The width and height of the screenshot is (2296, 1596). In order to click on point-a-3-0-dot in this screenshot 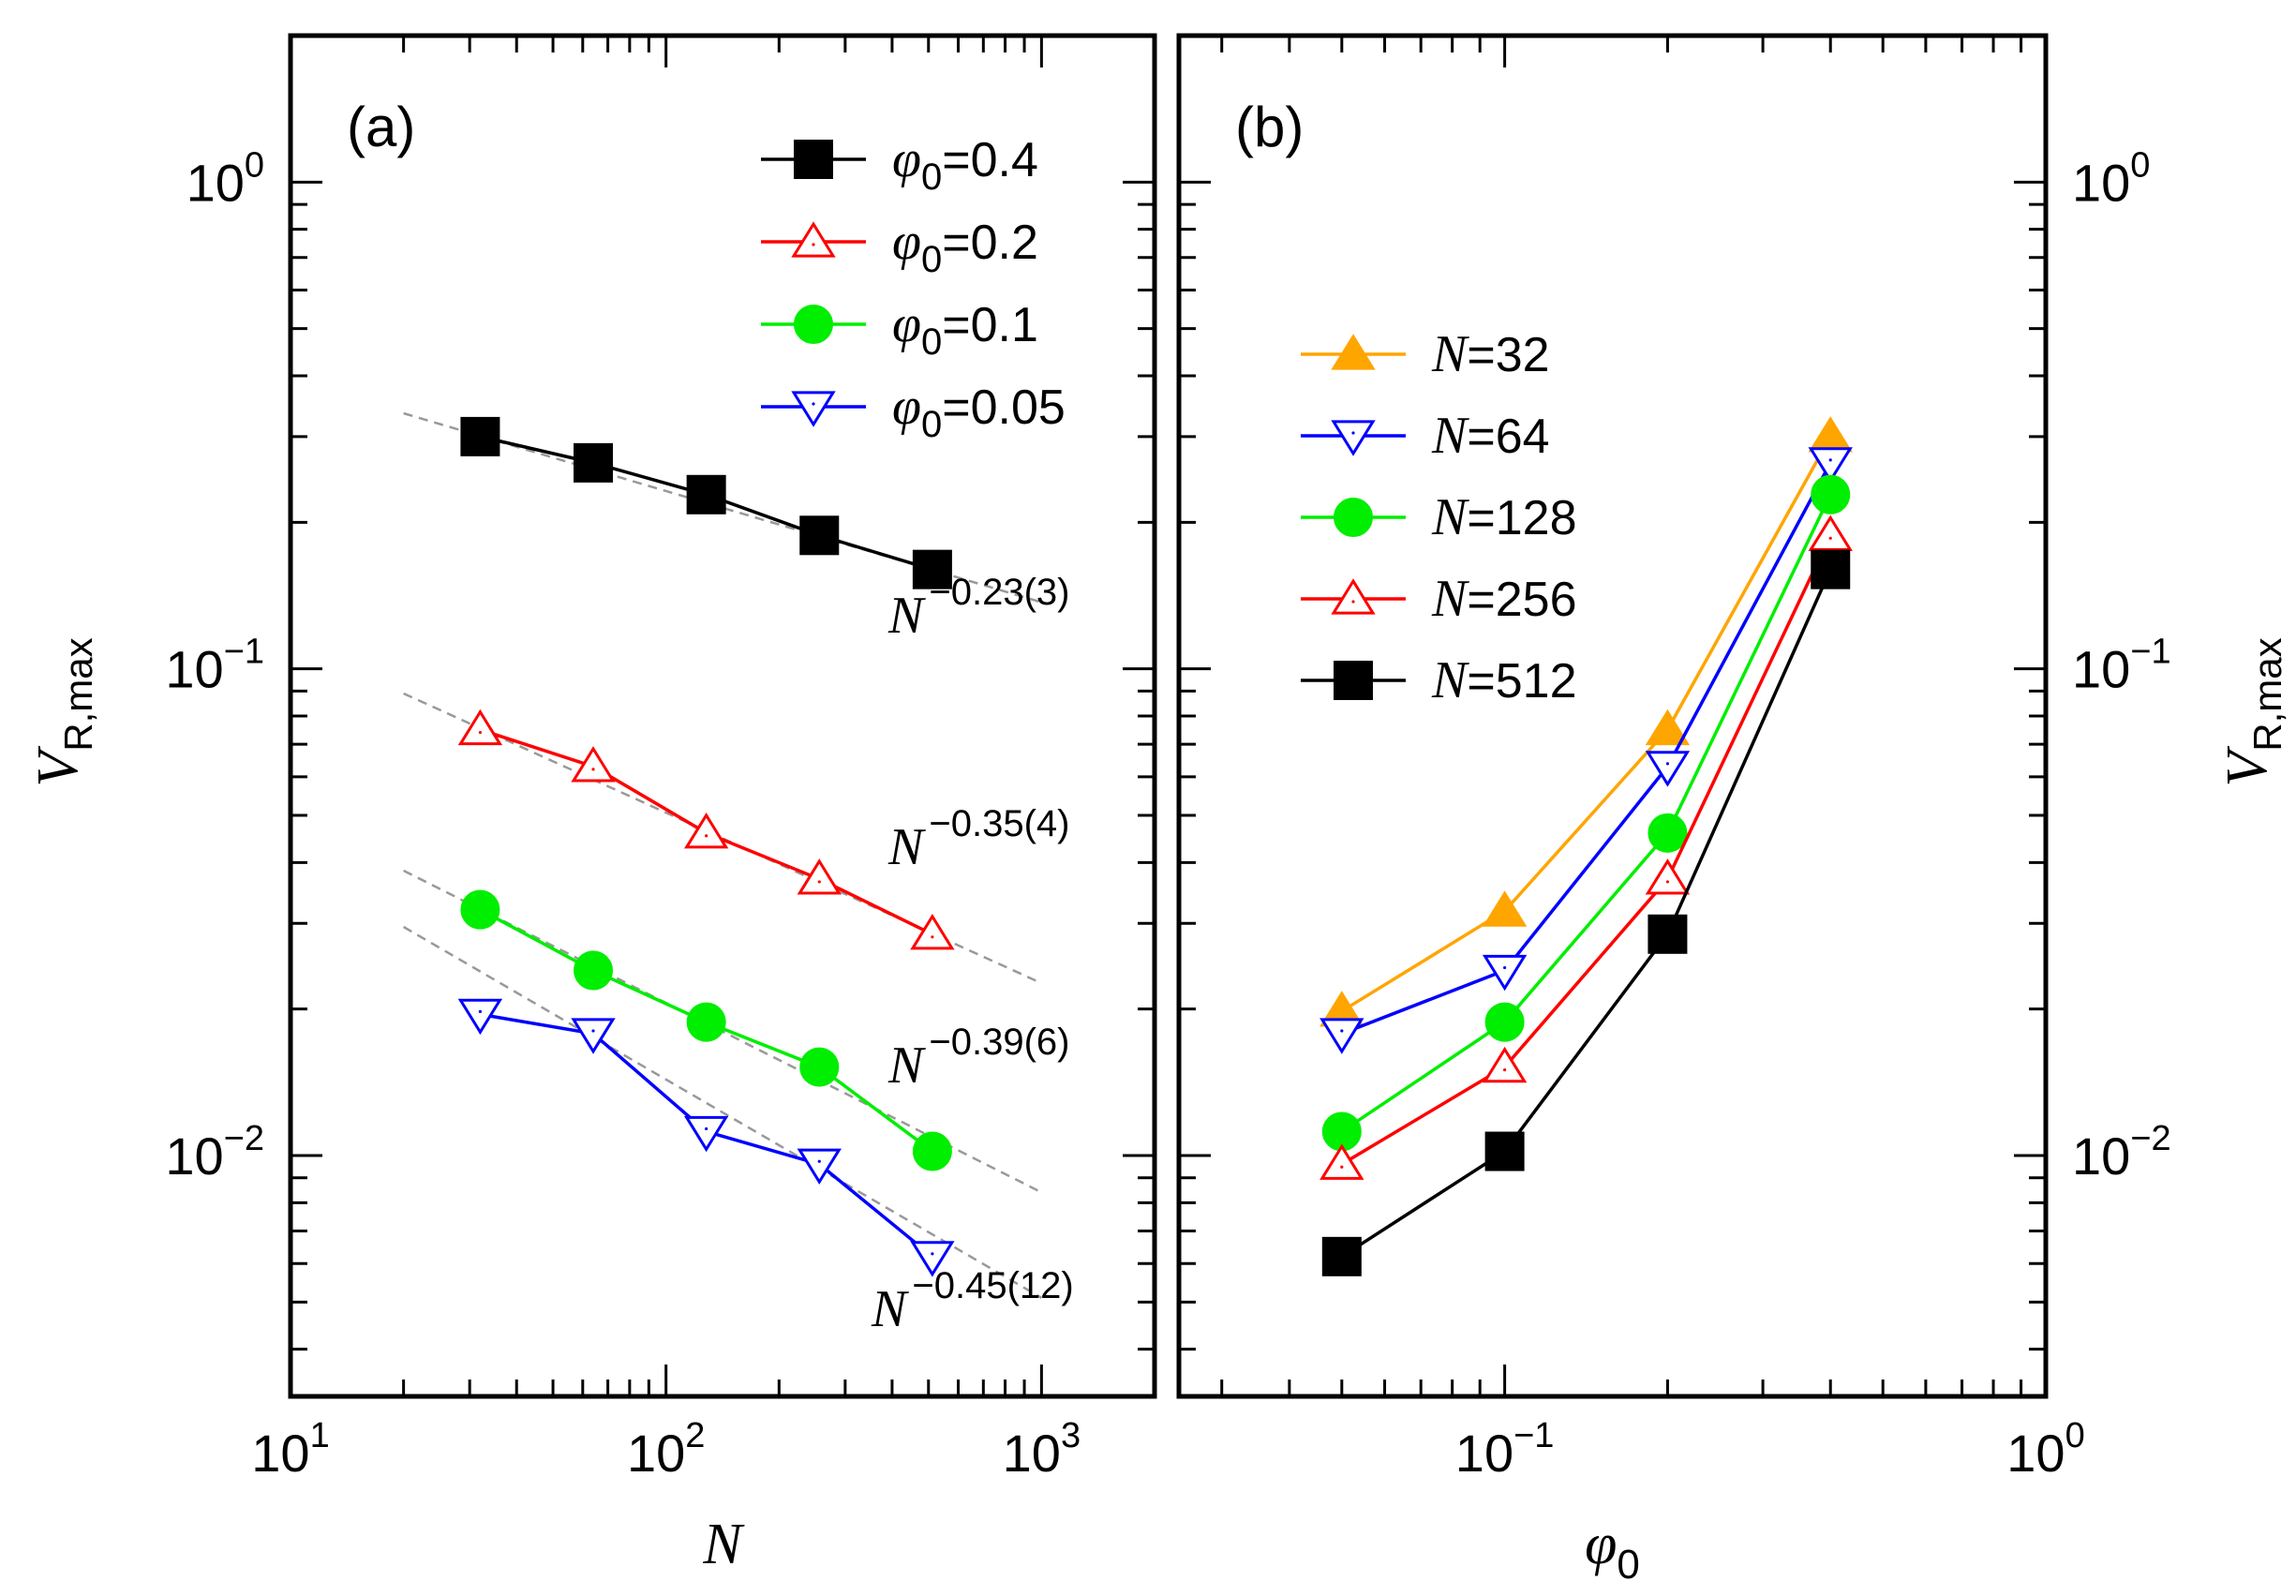, I will do `click(481, 1011)`.